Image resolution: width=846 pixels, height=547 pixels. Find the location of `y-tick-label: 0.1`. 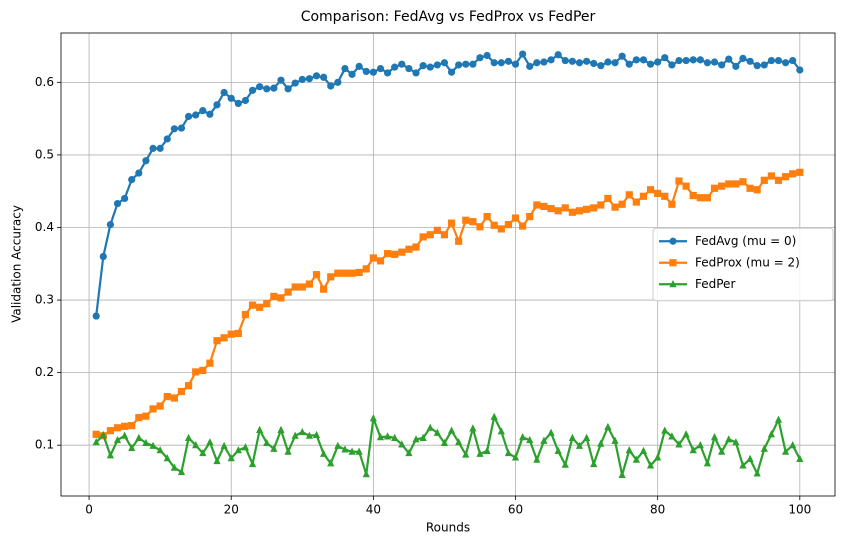

y-tick-label: 0.1 is located at coordinates (44, 445).